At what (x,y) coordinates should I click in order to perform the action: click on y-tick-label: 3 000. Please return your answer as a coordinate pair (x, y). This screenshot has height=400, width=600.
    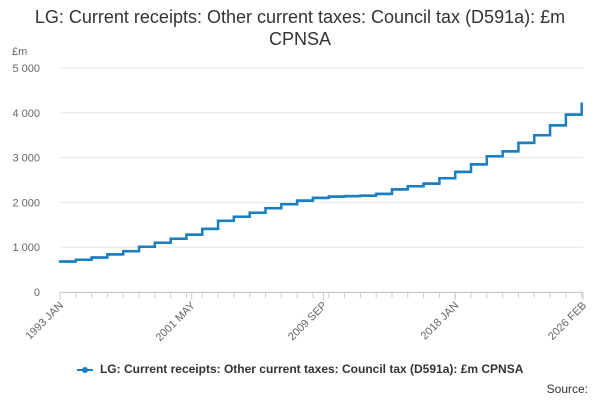
    Looking at the image, I should click on (26, 159).